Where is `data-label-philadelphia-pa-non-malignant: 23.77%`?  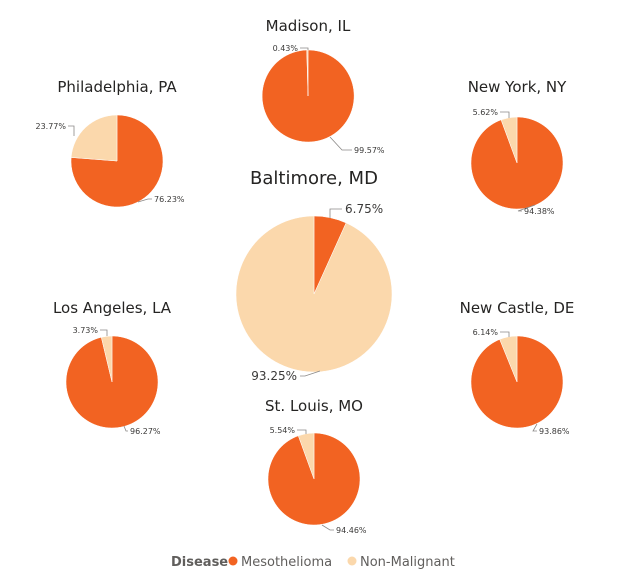 data-label-philadelphia-pa-non-malignant: 23.77% is located at coordinates (50, 126).